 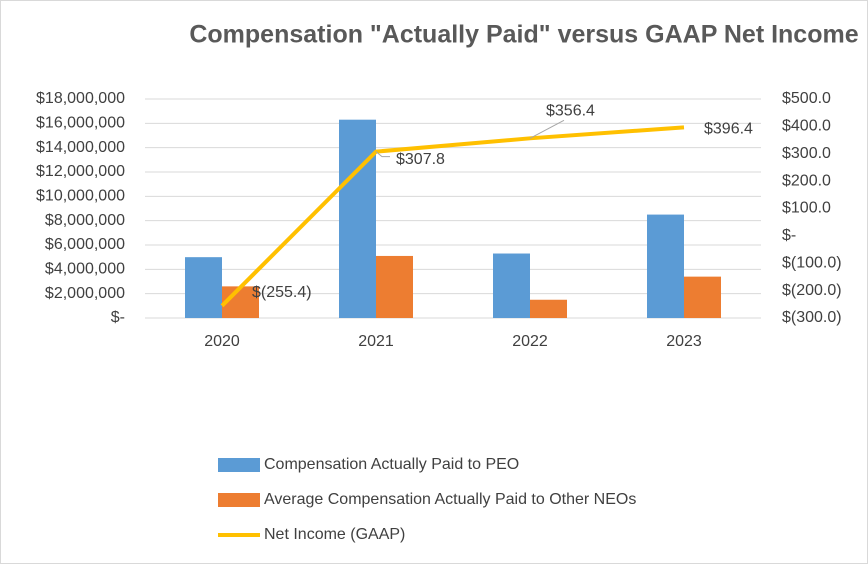 I want to click on x-tick-label: 2023, so click(x=684, y=341).